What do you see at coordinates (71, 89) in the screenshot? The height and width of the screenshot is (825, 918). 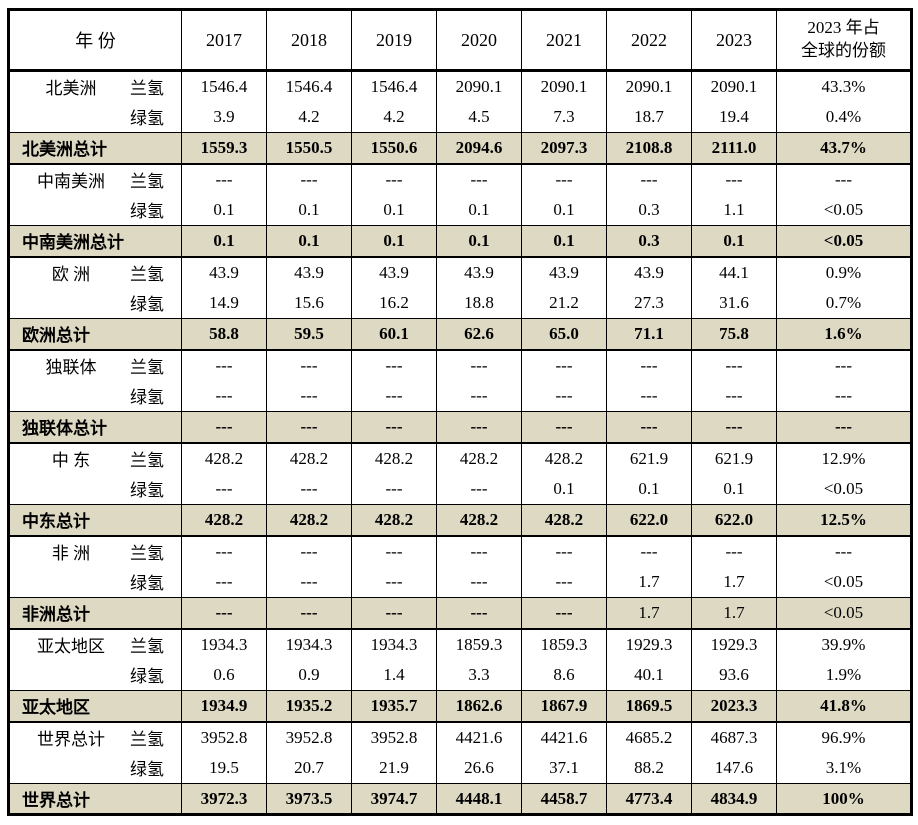 I see `region-label: 北美洲` at bounding box center [71, 89].